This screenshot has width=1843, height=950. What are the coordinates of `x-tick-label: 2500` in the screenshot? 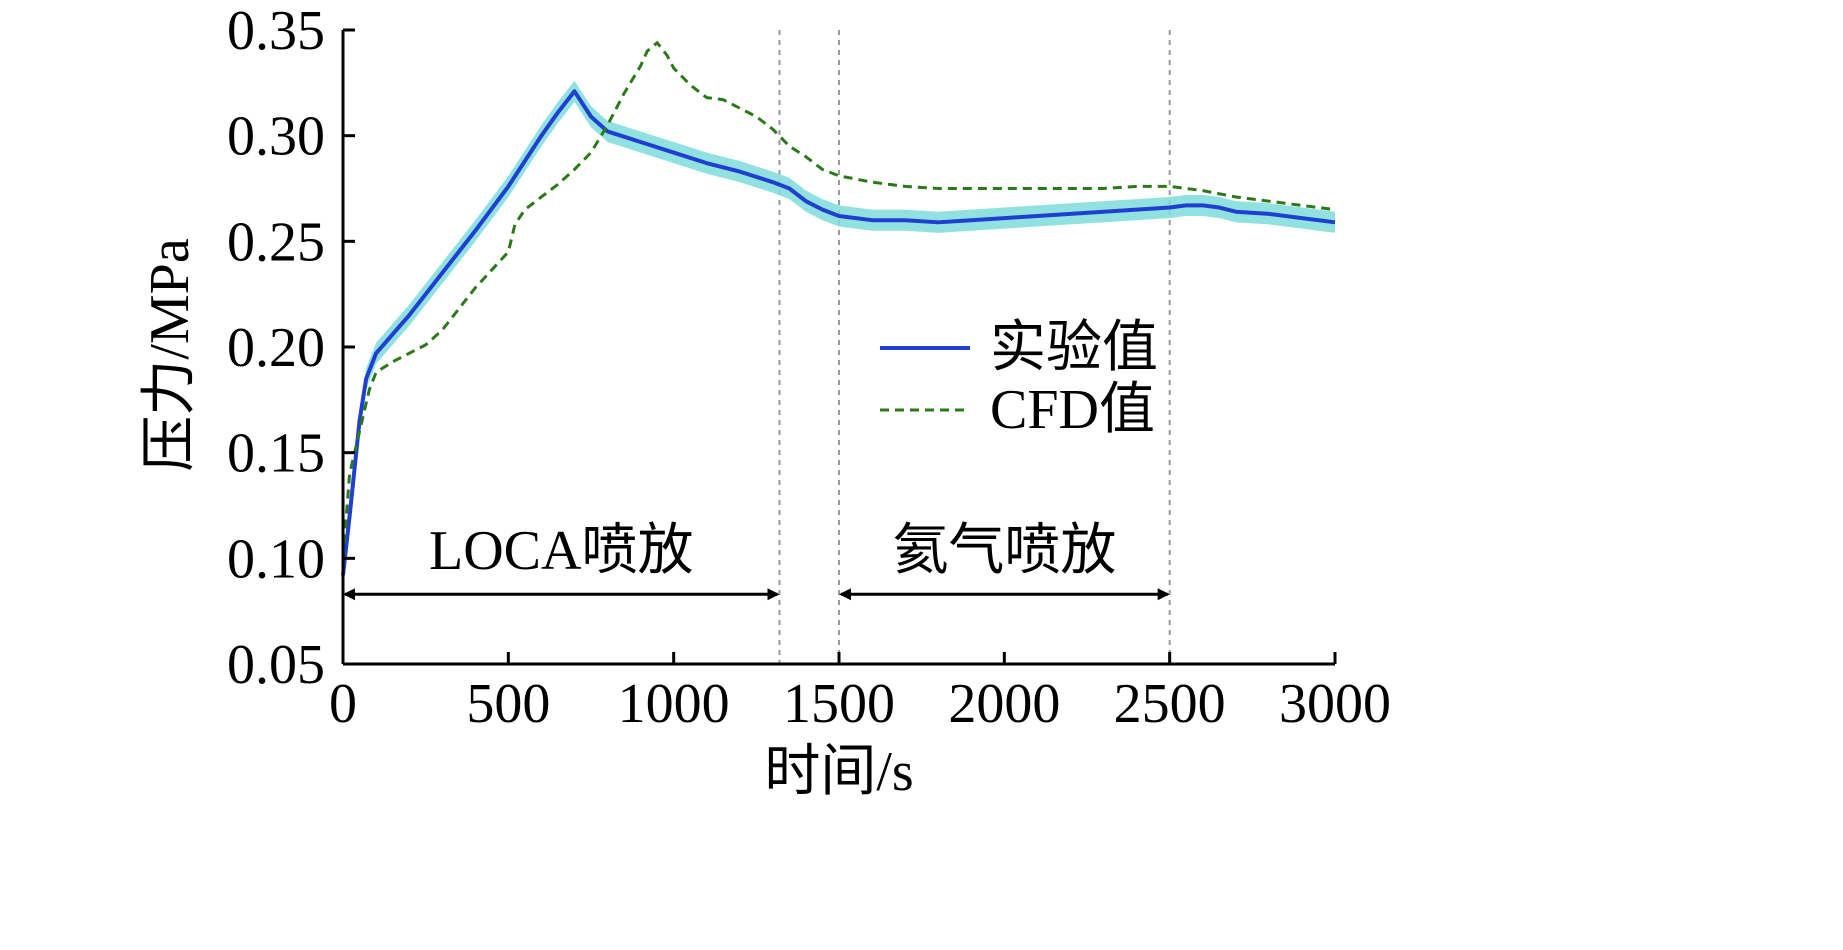 It's located at (1170, 704).